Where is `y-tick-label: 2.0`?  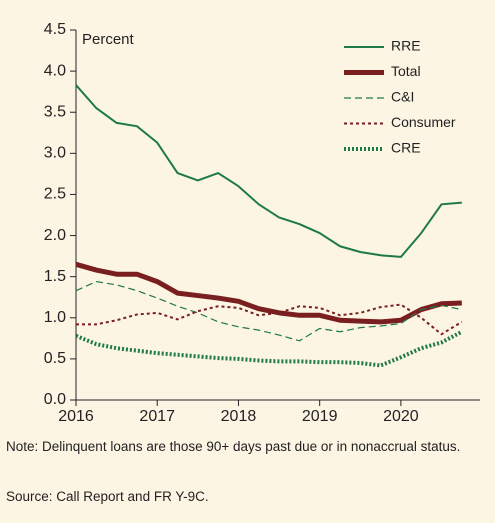
y-tick-label: 2.0 is located at coordinates (55, 235).